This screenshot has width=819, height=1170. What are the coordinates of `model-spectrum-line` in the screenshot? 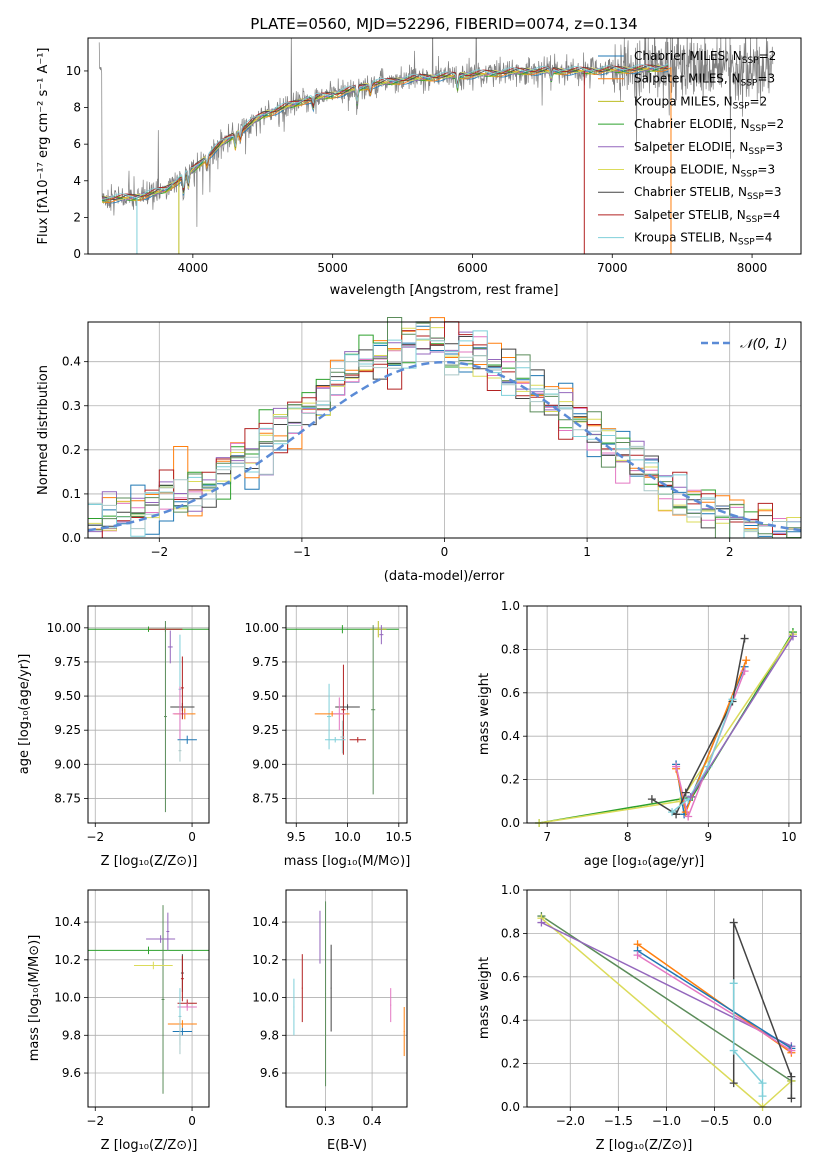 It's located at (385, 132).